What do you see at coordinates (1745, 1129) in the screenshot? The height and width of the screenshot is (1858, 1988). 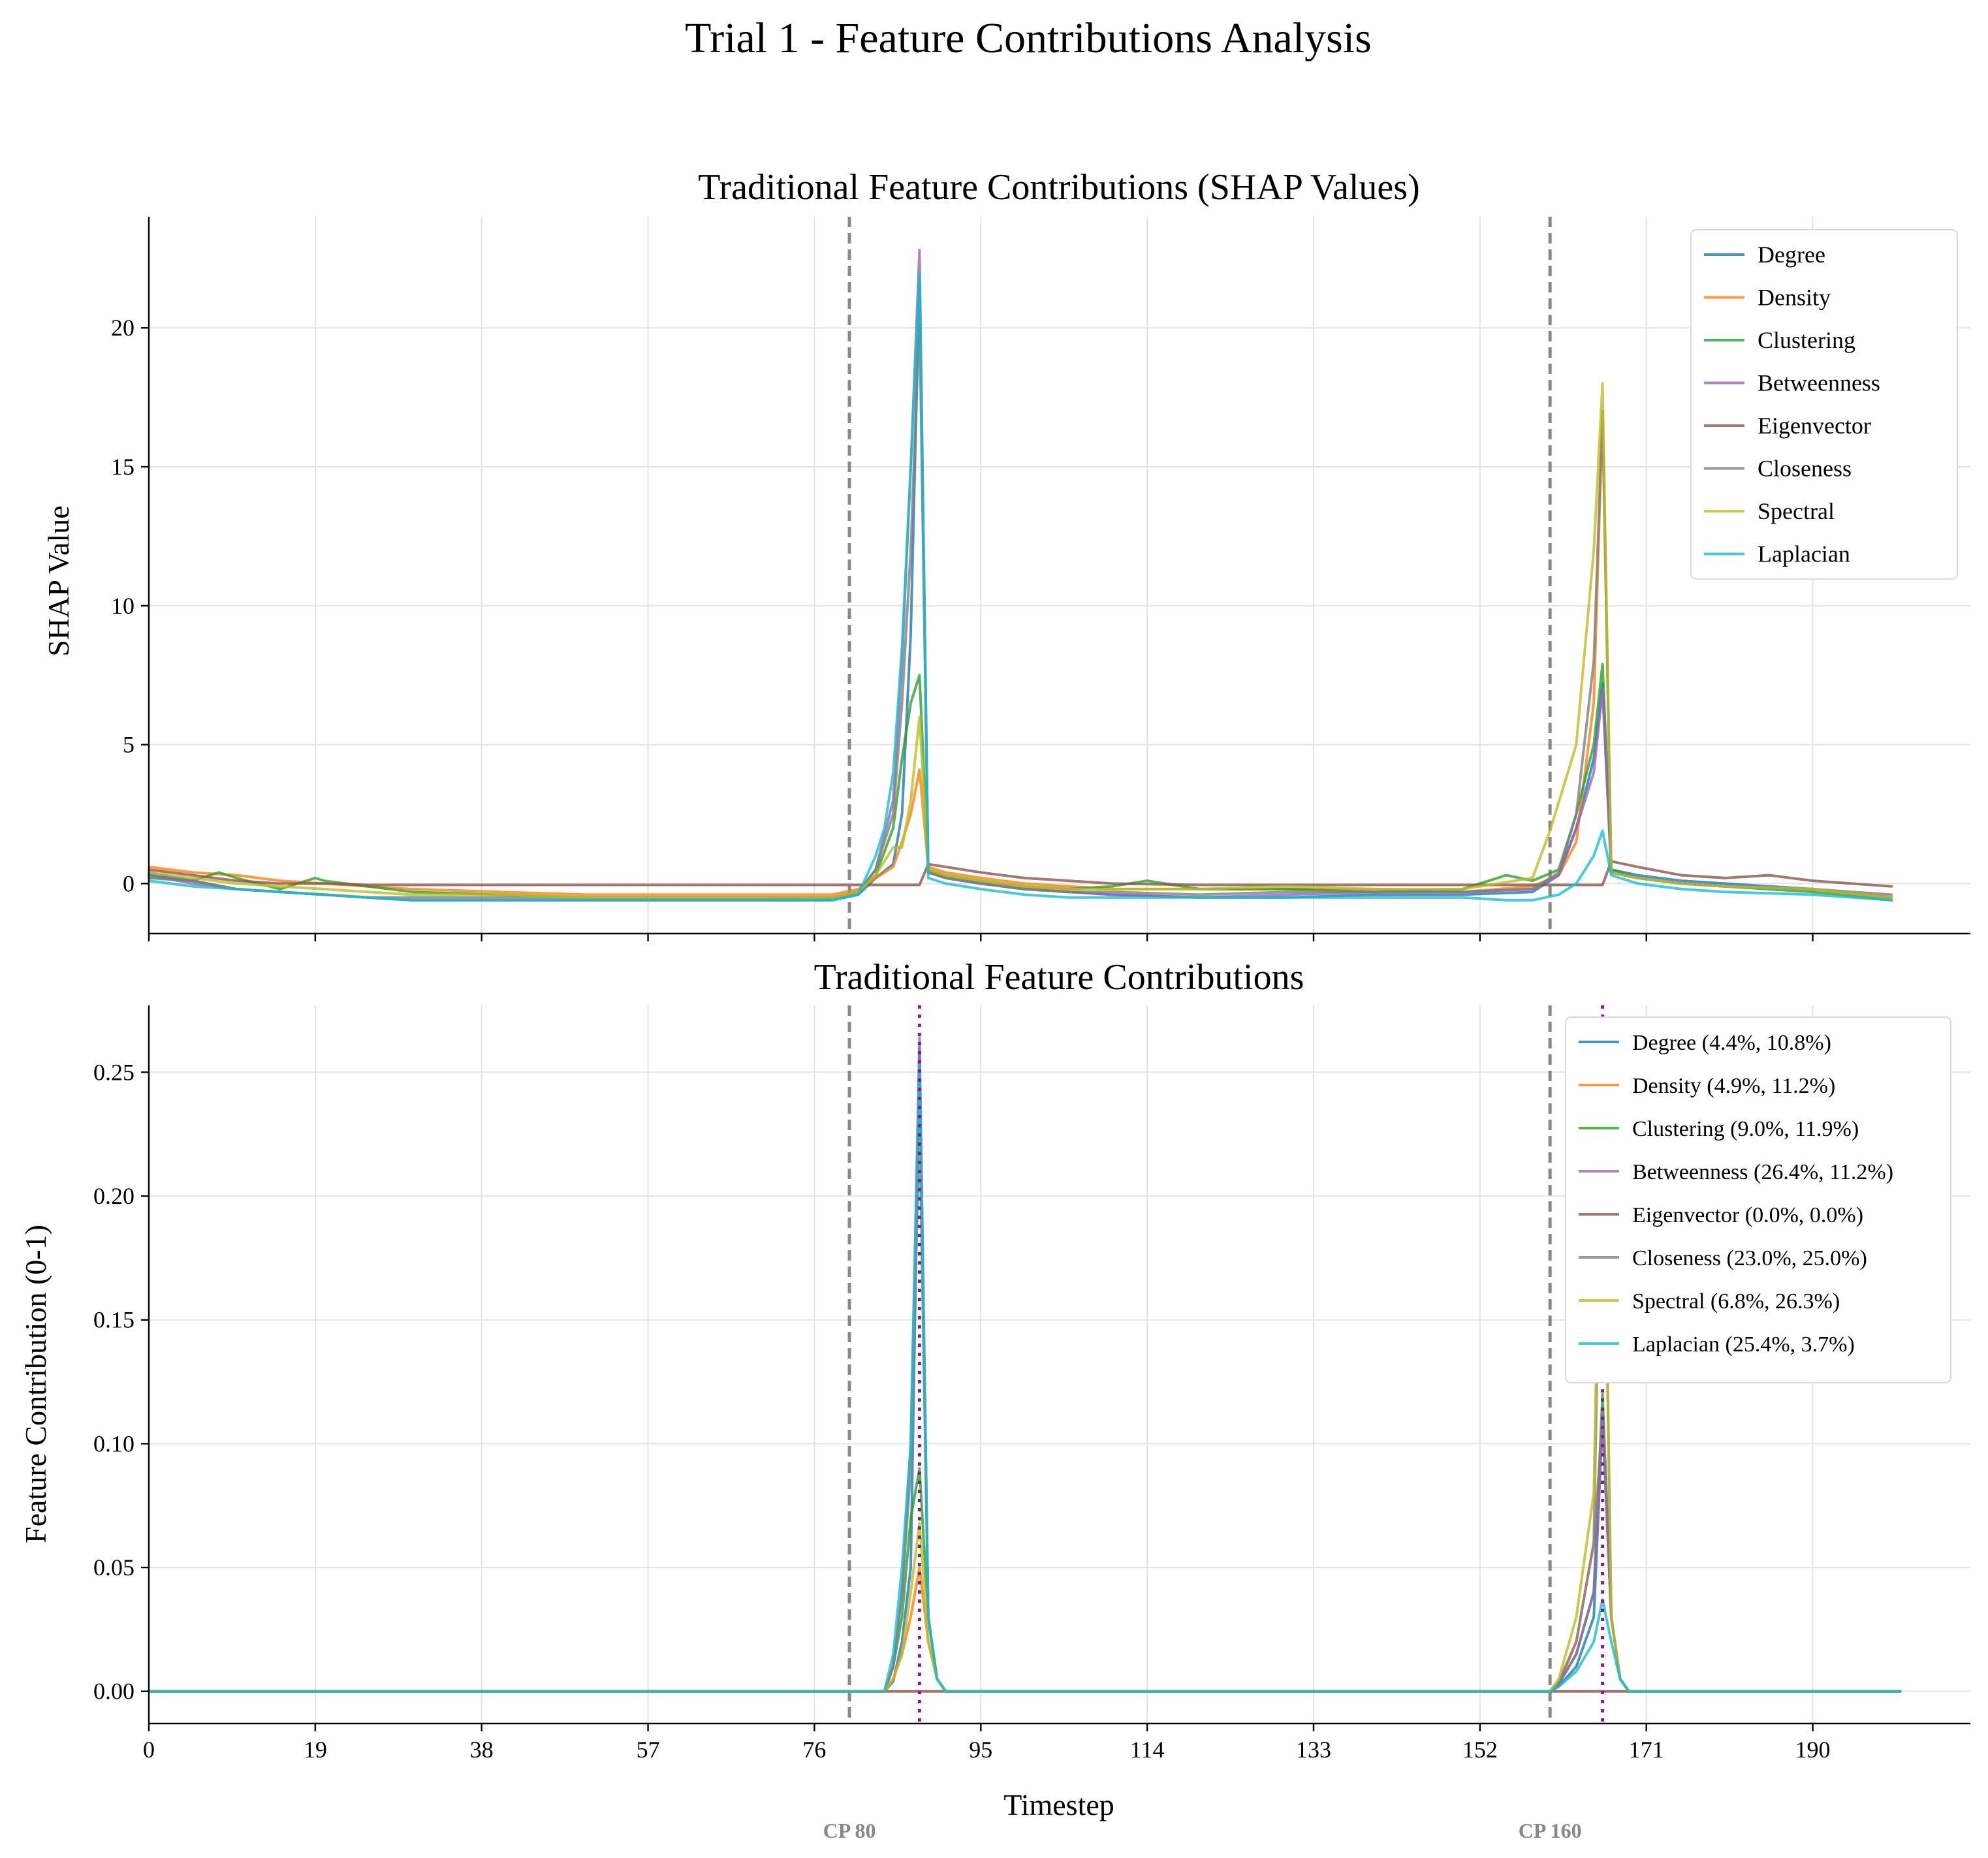 I see `bot-legend-label-clustering: Clustering (9.0%, 11.9%)` at bounding box center [1745, 1129].